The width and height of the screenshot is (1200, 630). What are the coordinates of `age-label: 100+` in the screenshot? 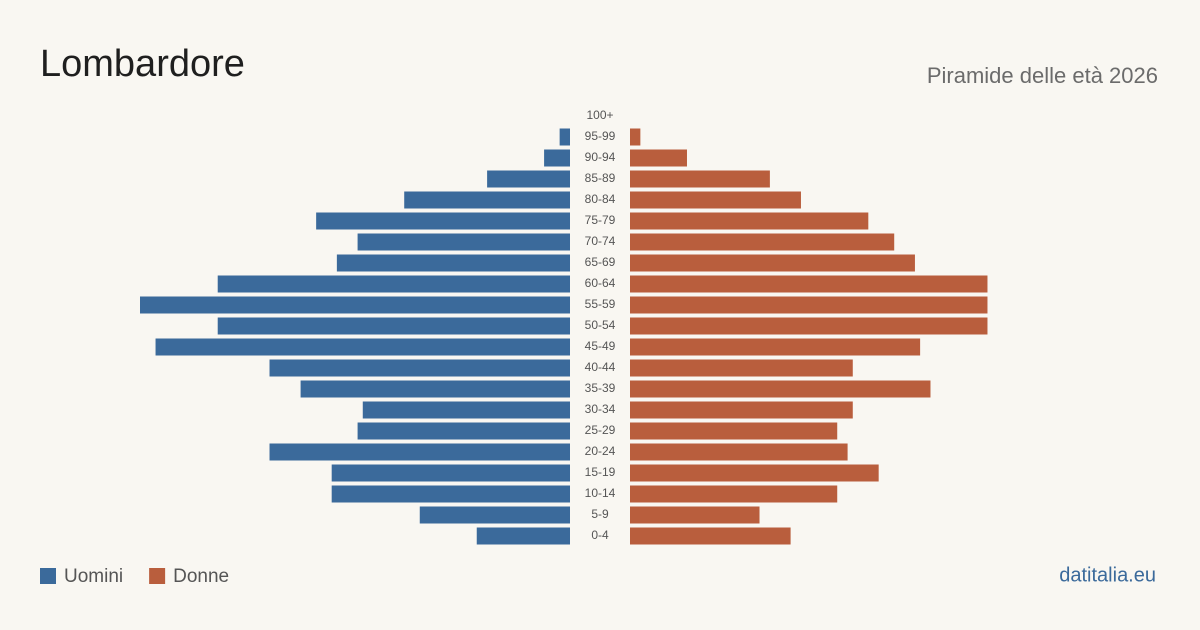 It's located at (599, 115).